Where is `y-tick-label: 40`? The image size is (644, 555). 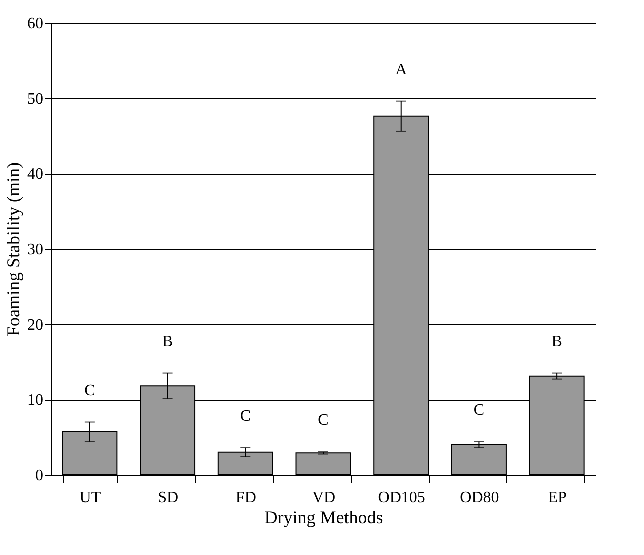
y-tick-label: 40 is located at coordinates (36, 175).